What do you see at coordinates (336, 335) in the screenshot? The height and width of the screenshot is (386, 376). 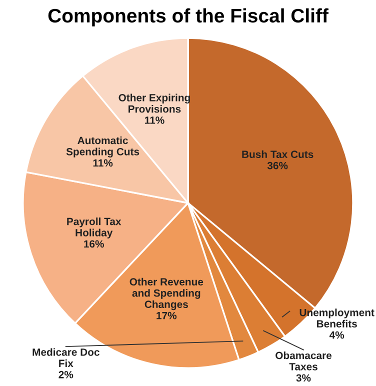 I see `data-label: 4%` at bounding box center [336, 335].